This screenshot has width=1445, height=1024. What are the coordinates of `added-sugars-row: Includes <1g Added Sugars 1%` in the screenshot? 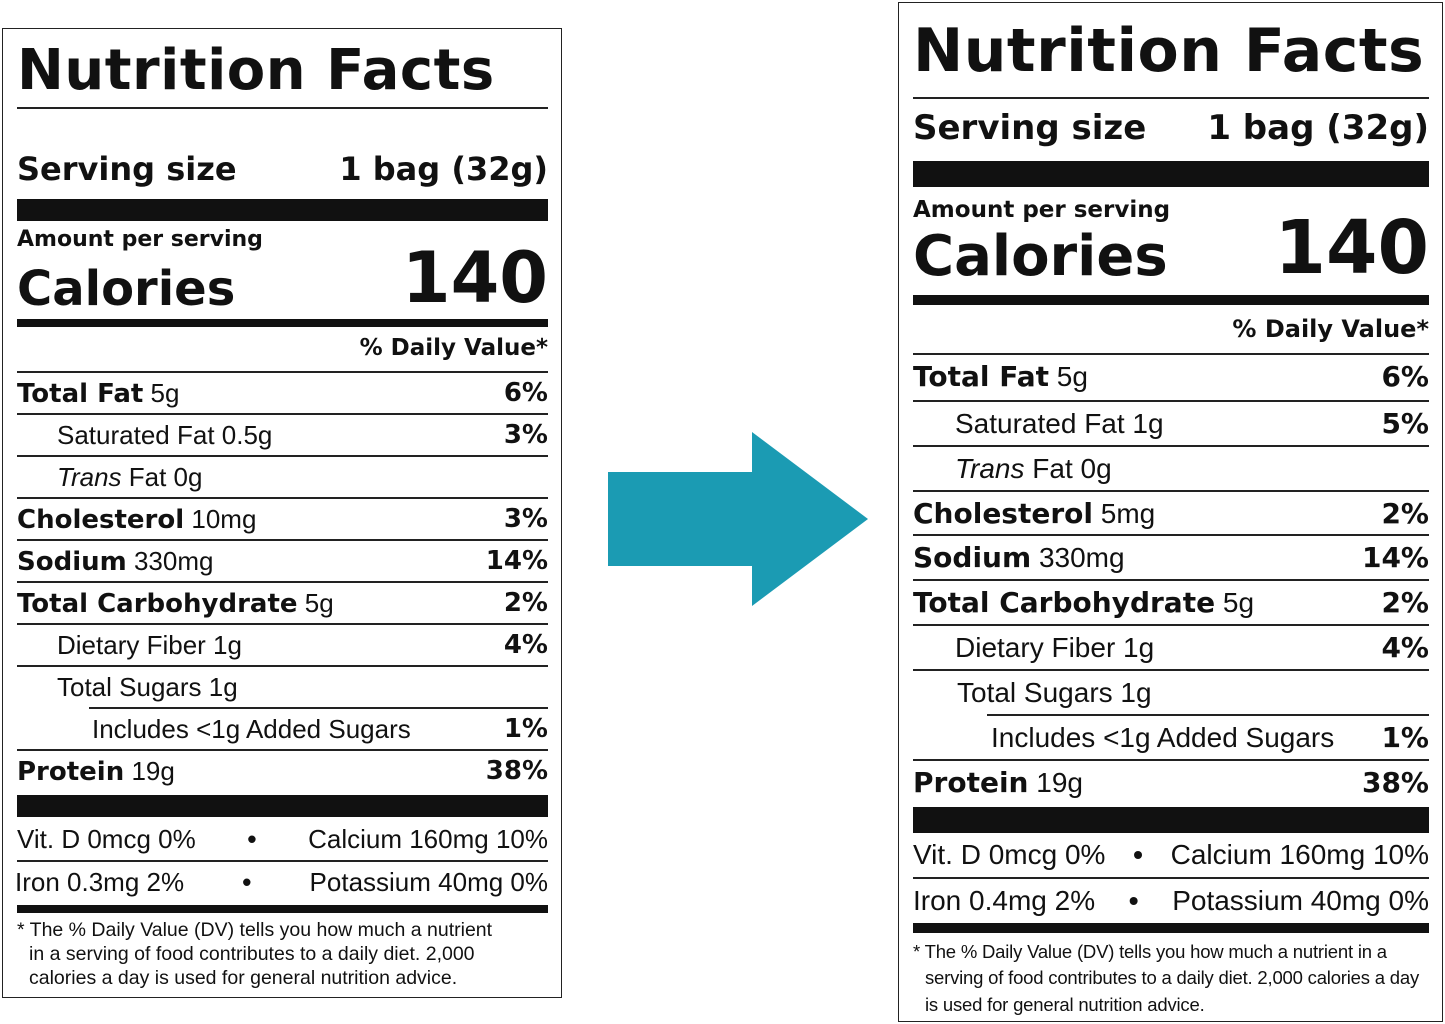 It's located at (320, 729).